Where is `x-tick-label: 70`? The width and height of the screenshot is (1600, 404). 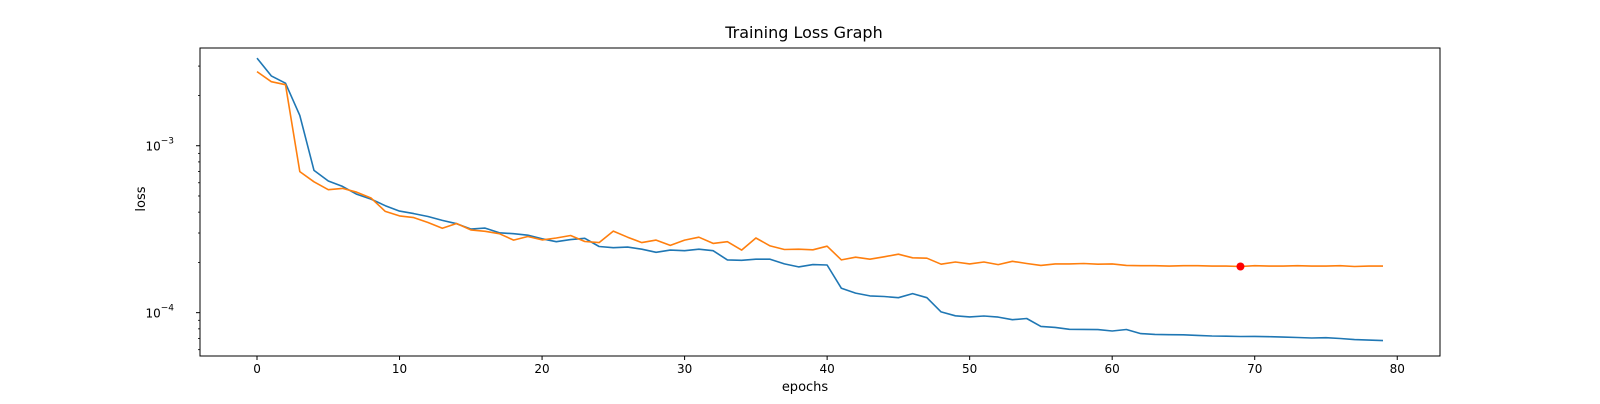
x-tick-label: 70 is located at coordinates (1254, 369).